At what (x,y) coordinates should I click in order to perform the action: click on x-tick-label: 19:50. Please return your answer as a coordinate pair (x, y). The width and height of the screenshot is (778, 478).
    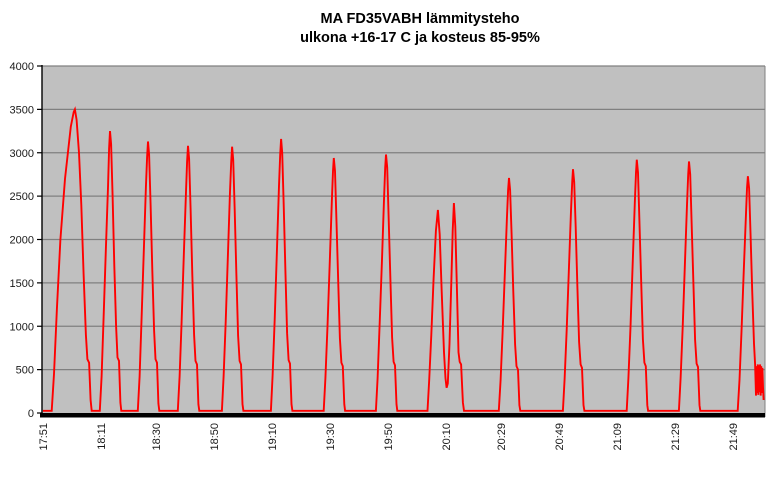
    Looking at the image, I should click on (389, 437).